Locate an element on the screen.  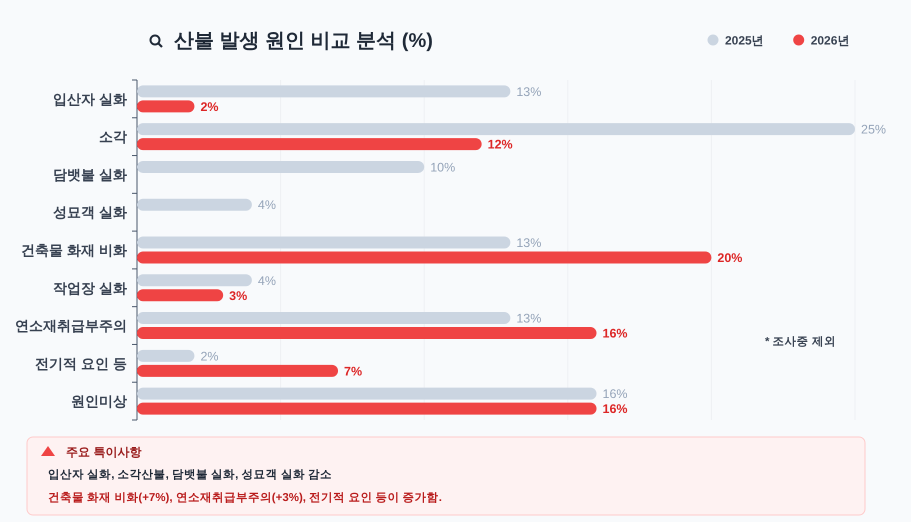
y-tick-label: 담뱃불 실화 is located at coordinates (90, 174).